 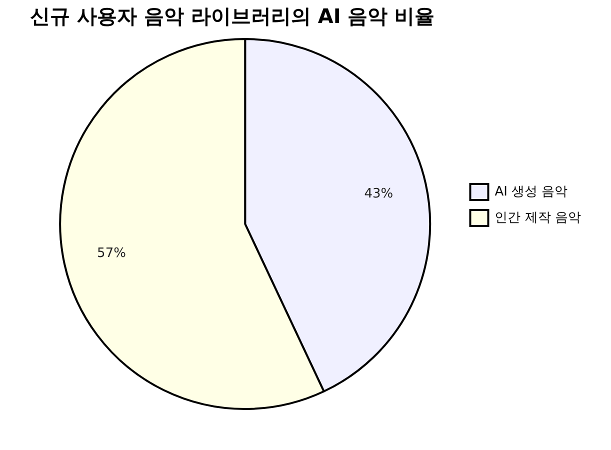 I want to click on data-label: 57%, so click(x=111, y=254).